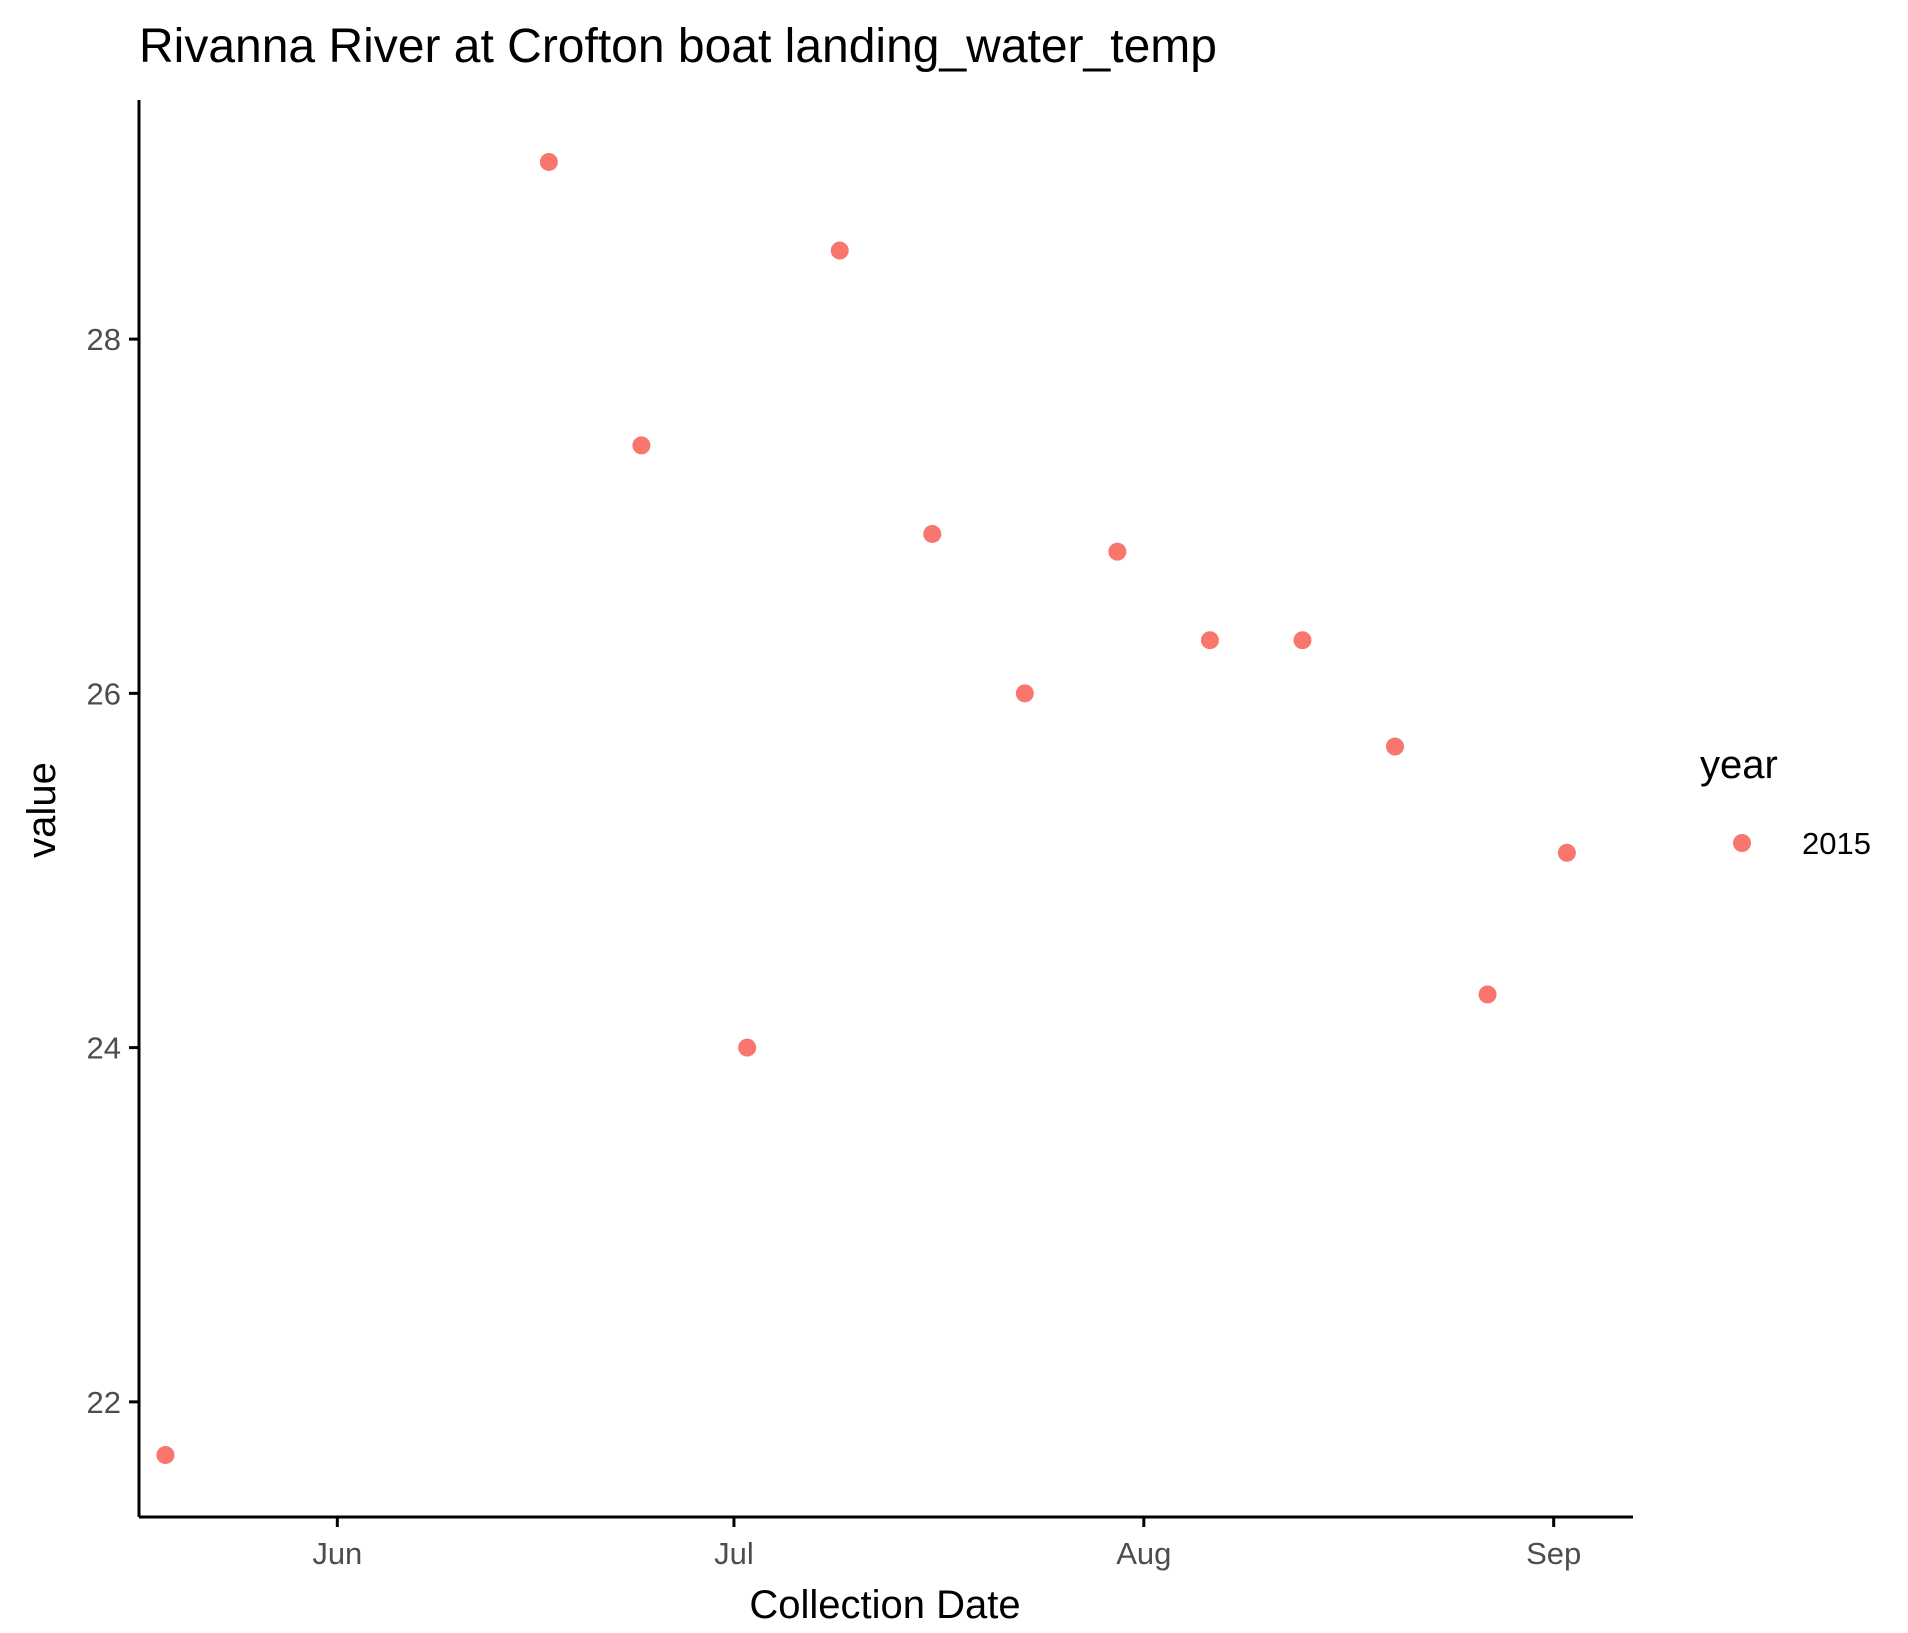  I want to click on x-tick-label: Jul, so click(734, 1553).